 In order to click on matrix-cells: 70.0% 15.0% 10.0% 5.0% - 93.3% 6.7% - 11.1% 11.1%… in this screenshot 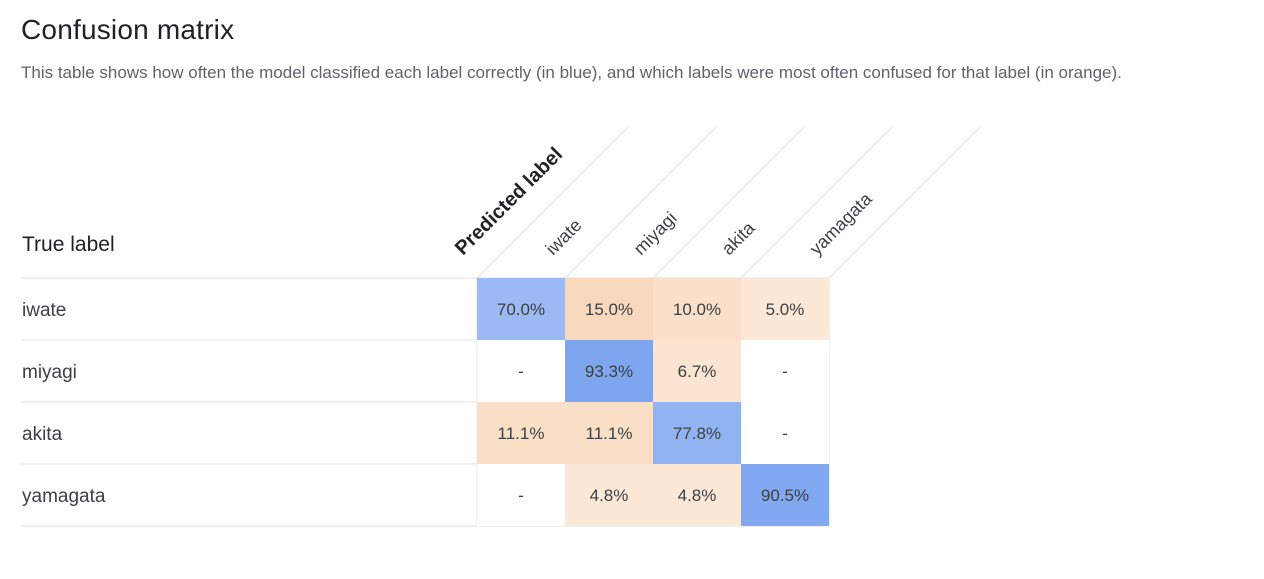, I will do `click(653, 402)`.